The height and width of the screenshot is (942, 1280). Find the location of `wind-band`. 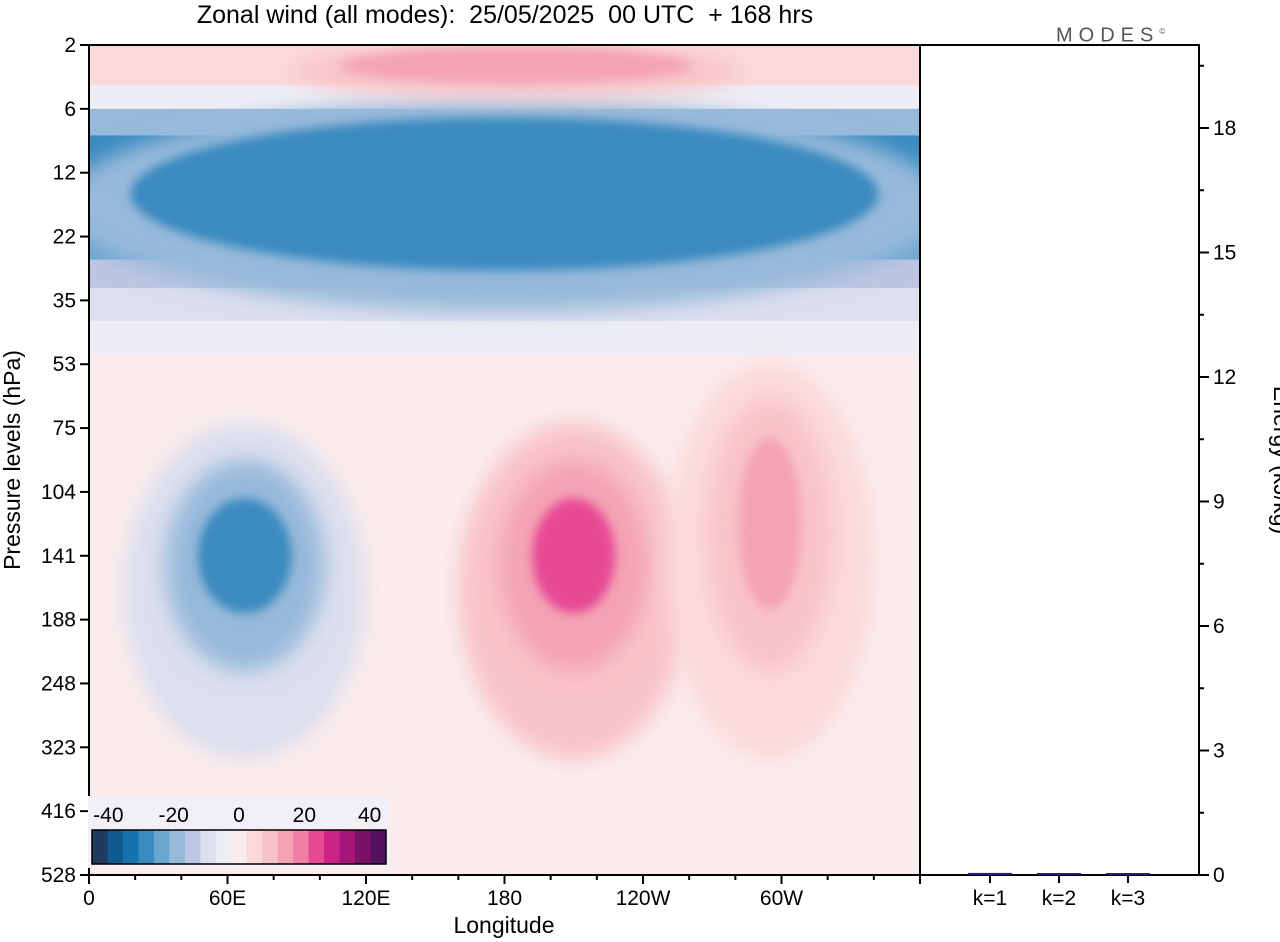

wind-band is located at coordinates (504, 338).